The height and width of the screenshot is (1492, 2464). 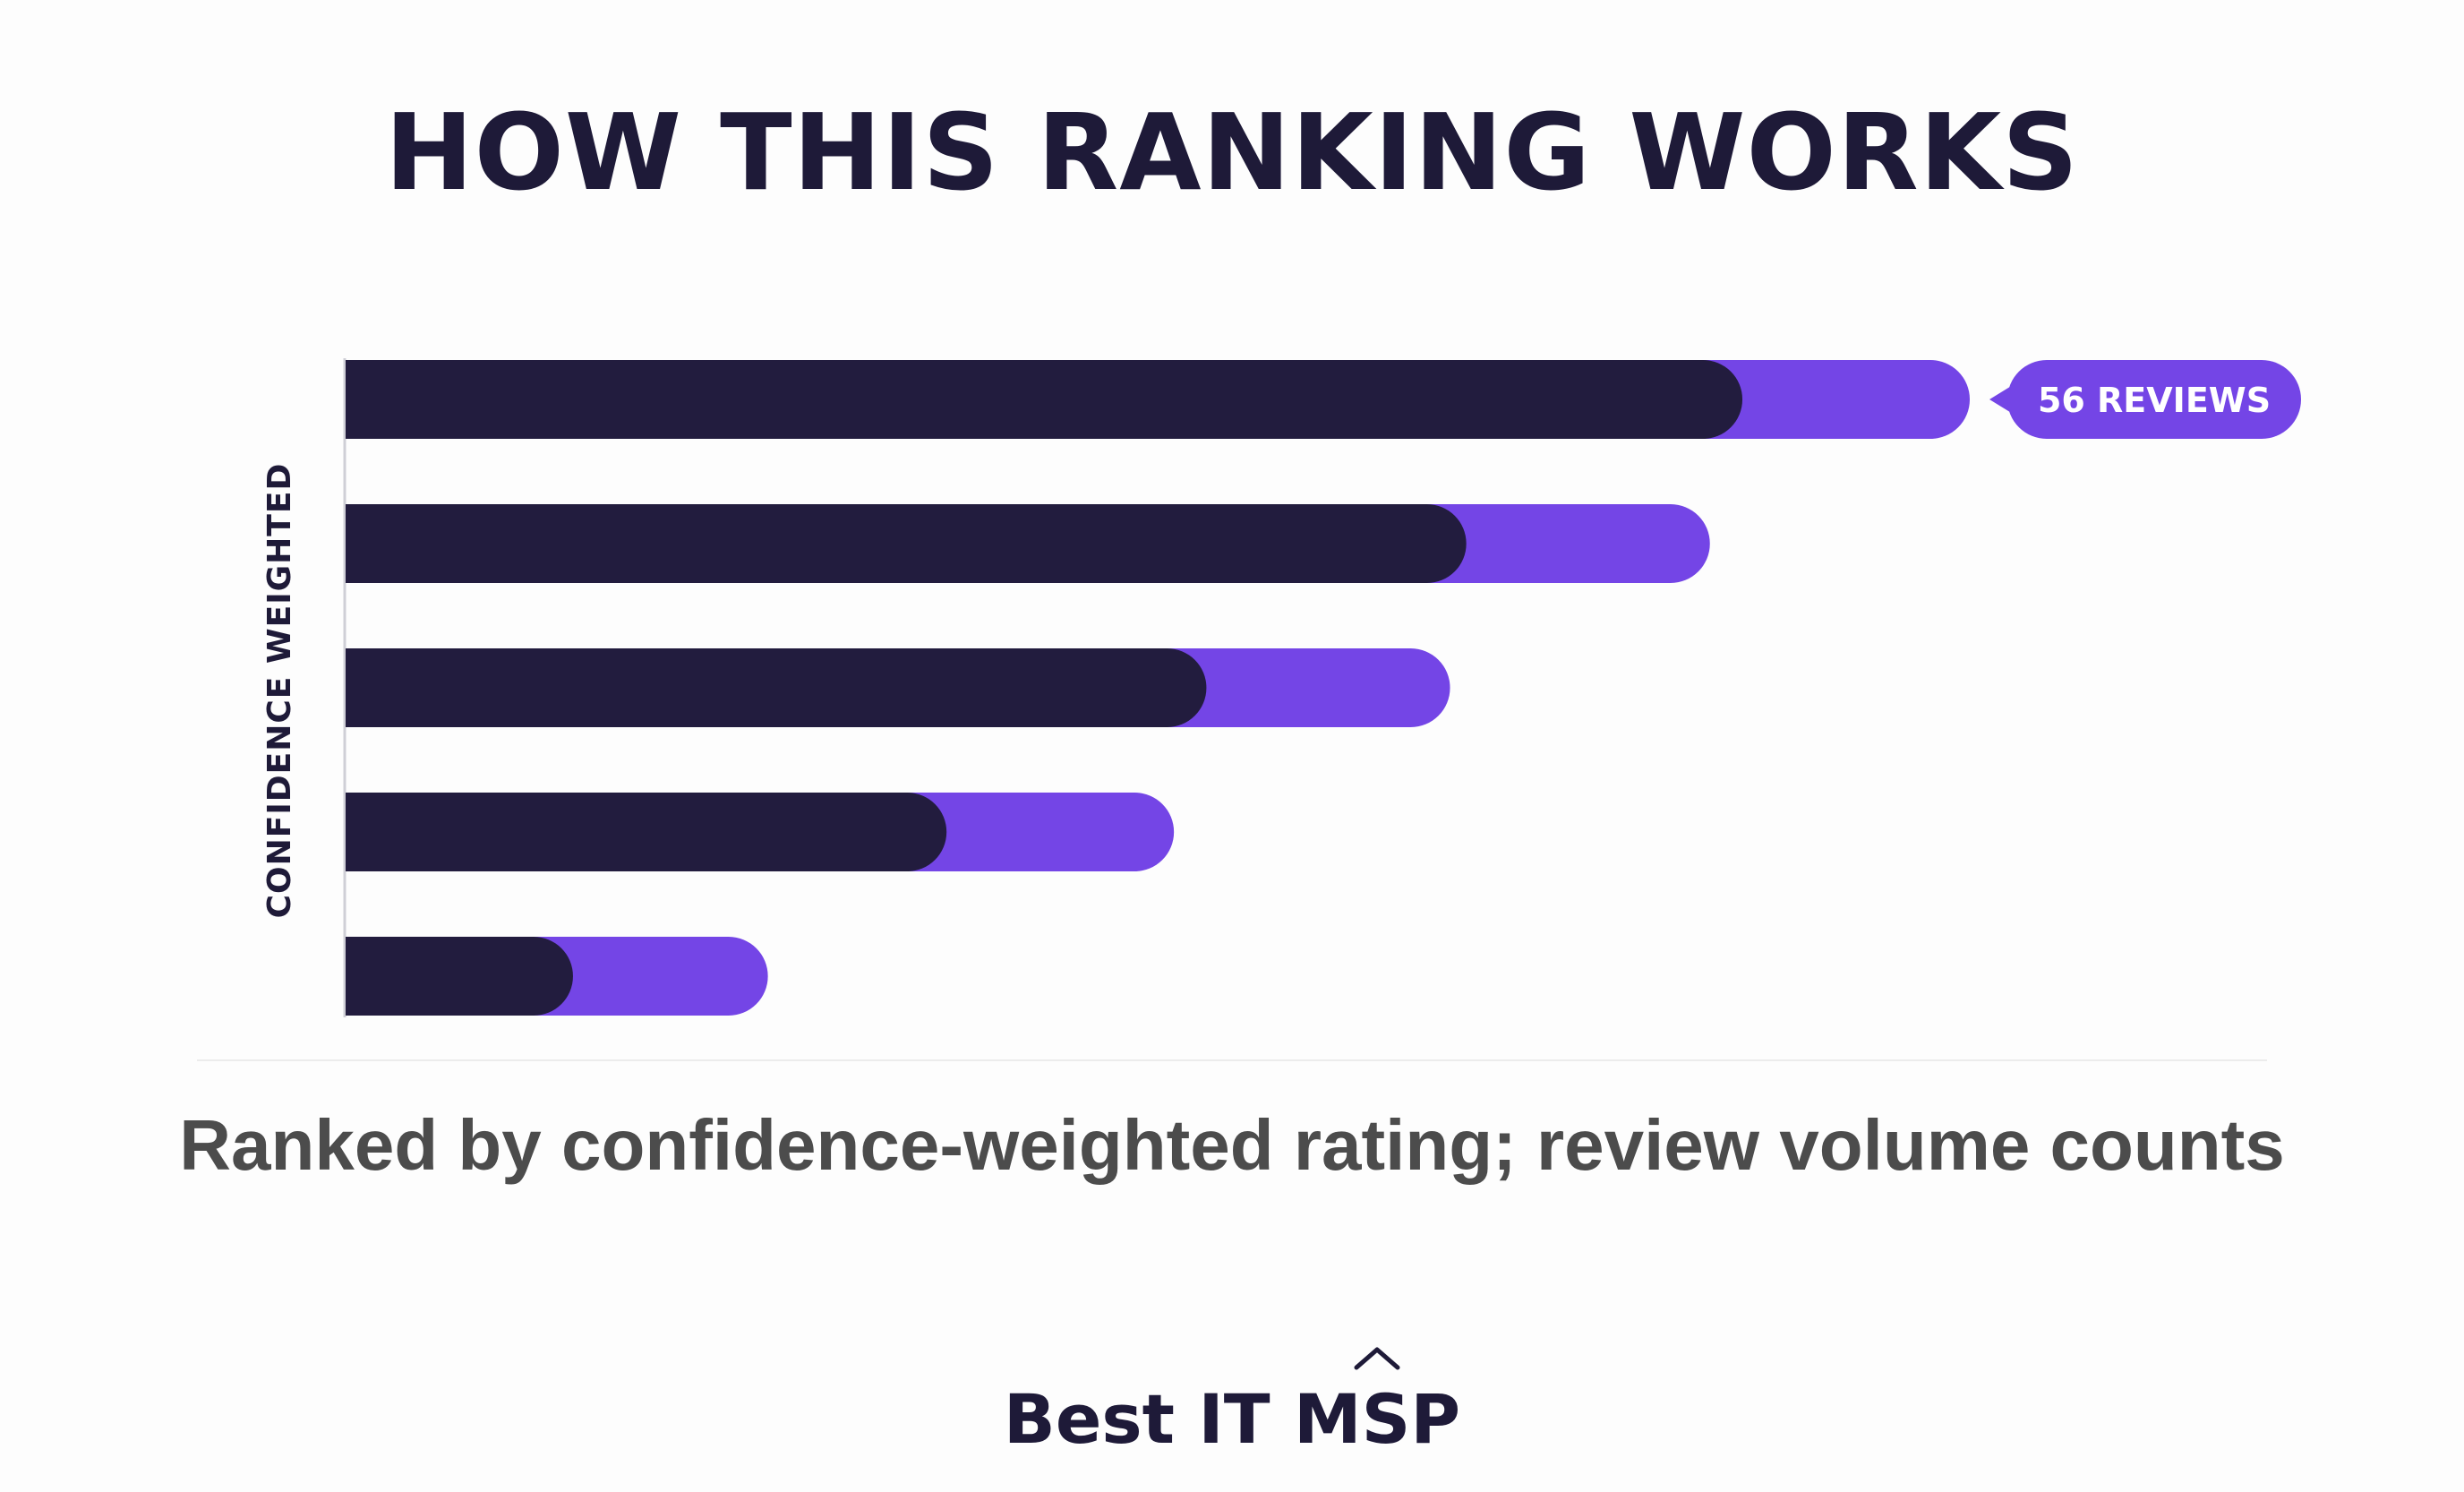 I want to click on chart-title: HOW THIS RANKING WORKS, so click(x=1232, y=152).